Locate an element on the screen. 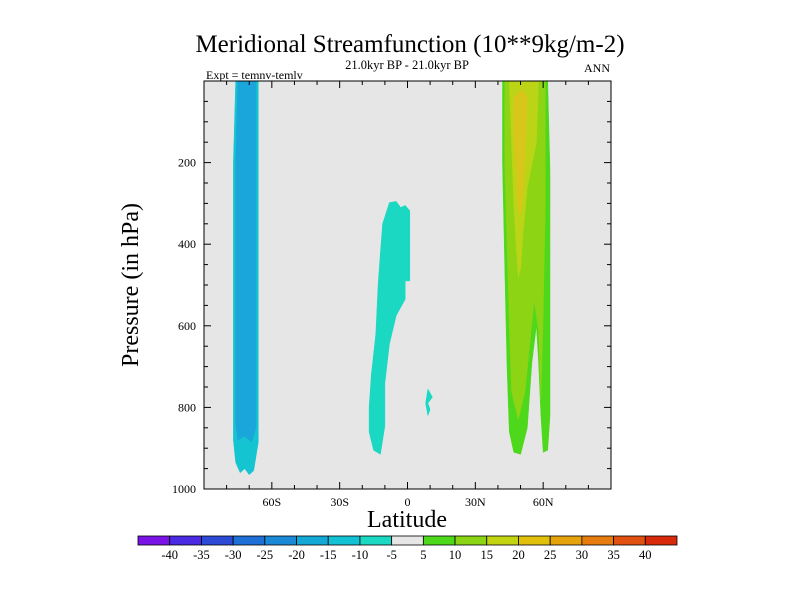 Image resolution: width=800 pixels, height=600 pixels. y-tick-label: 800 is located at coordinates (187, 407).